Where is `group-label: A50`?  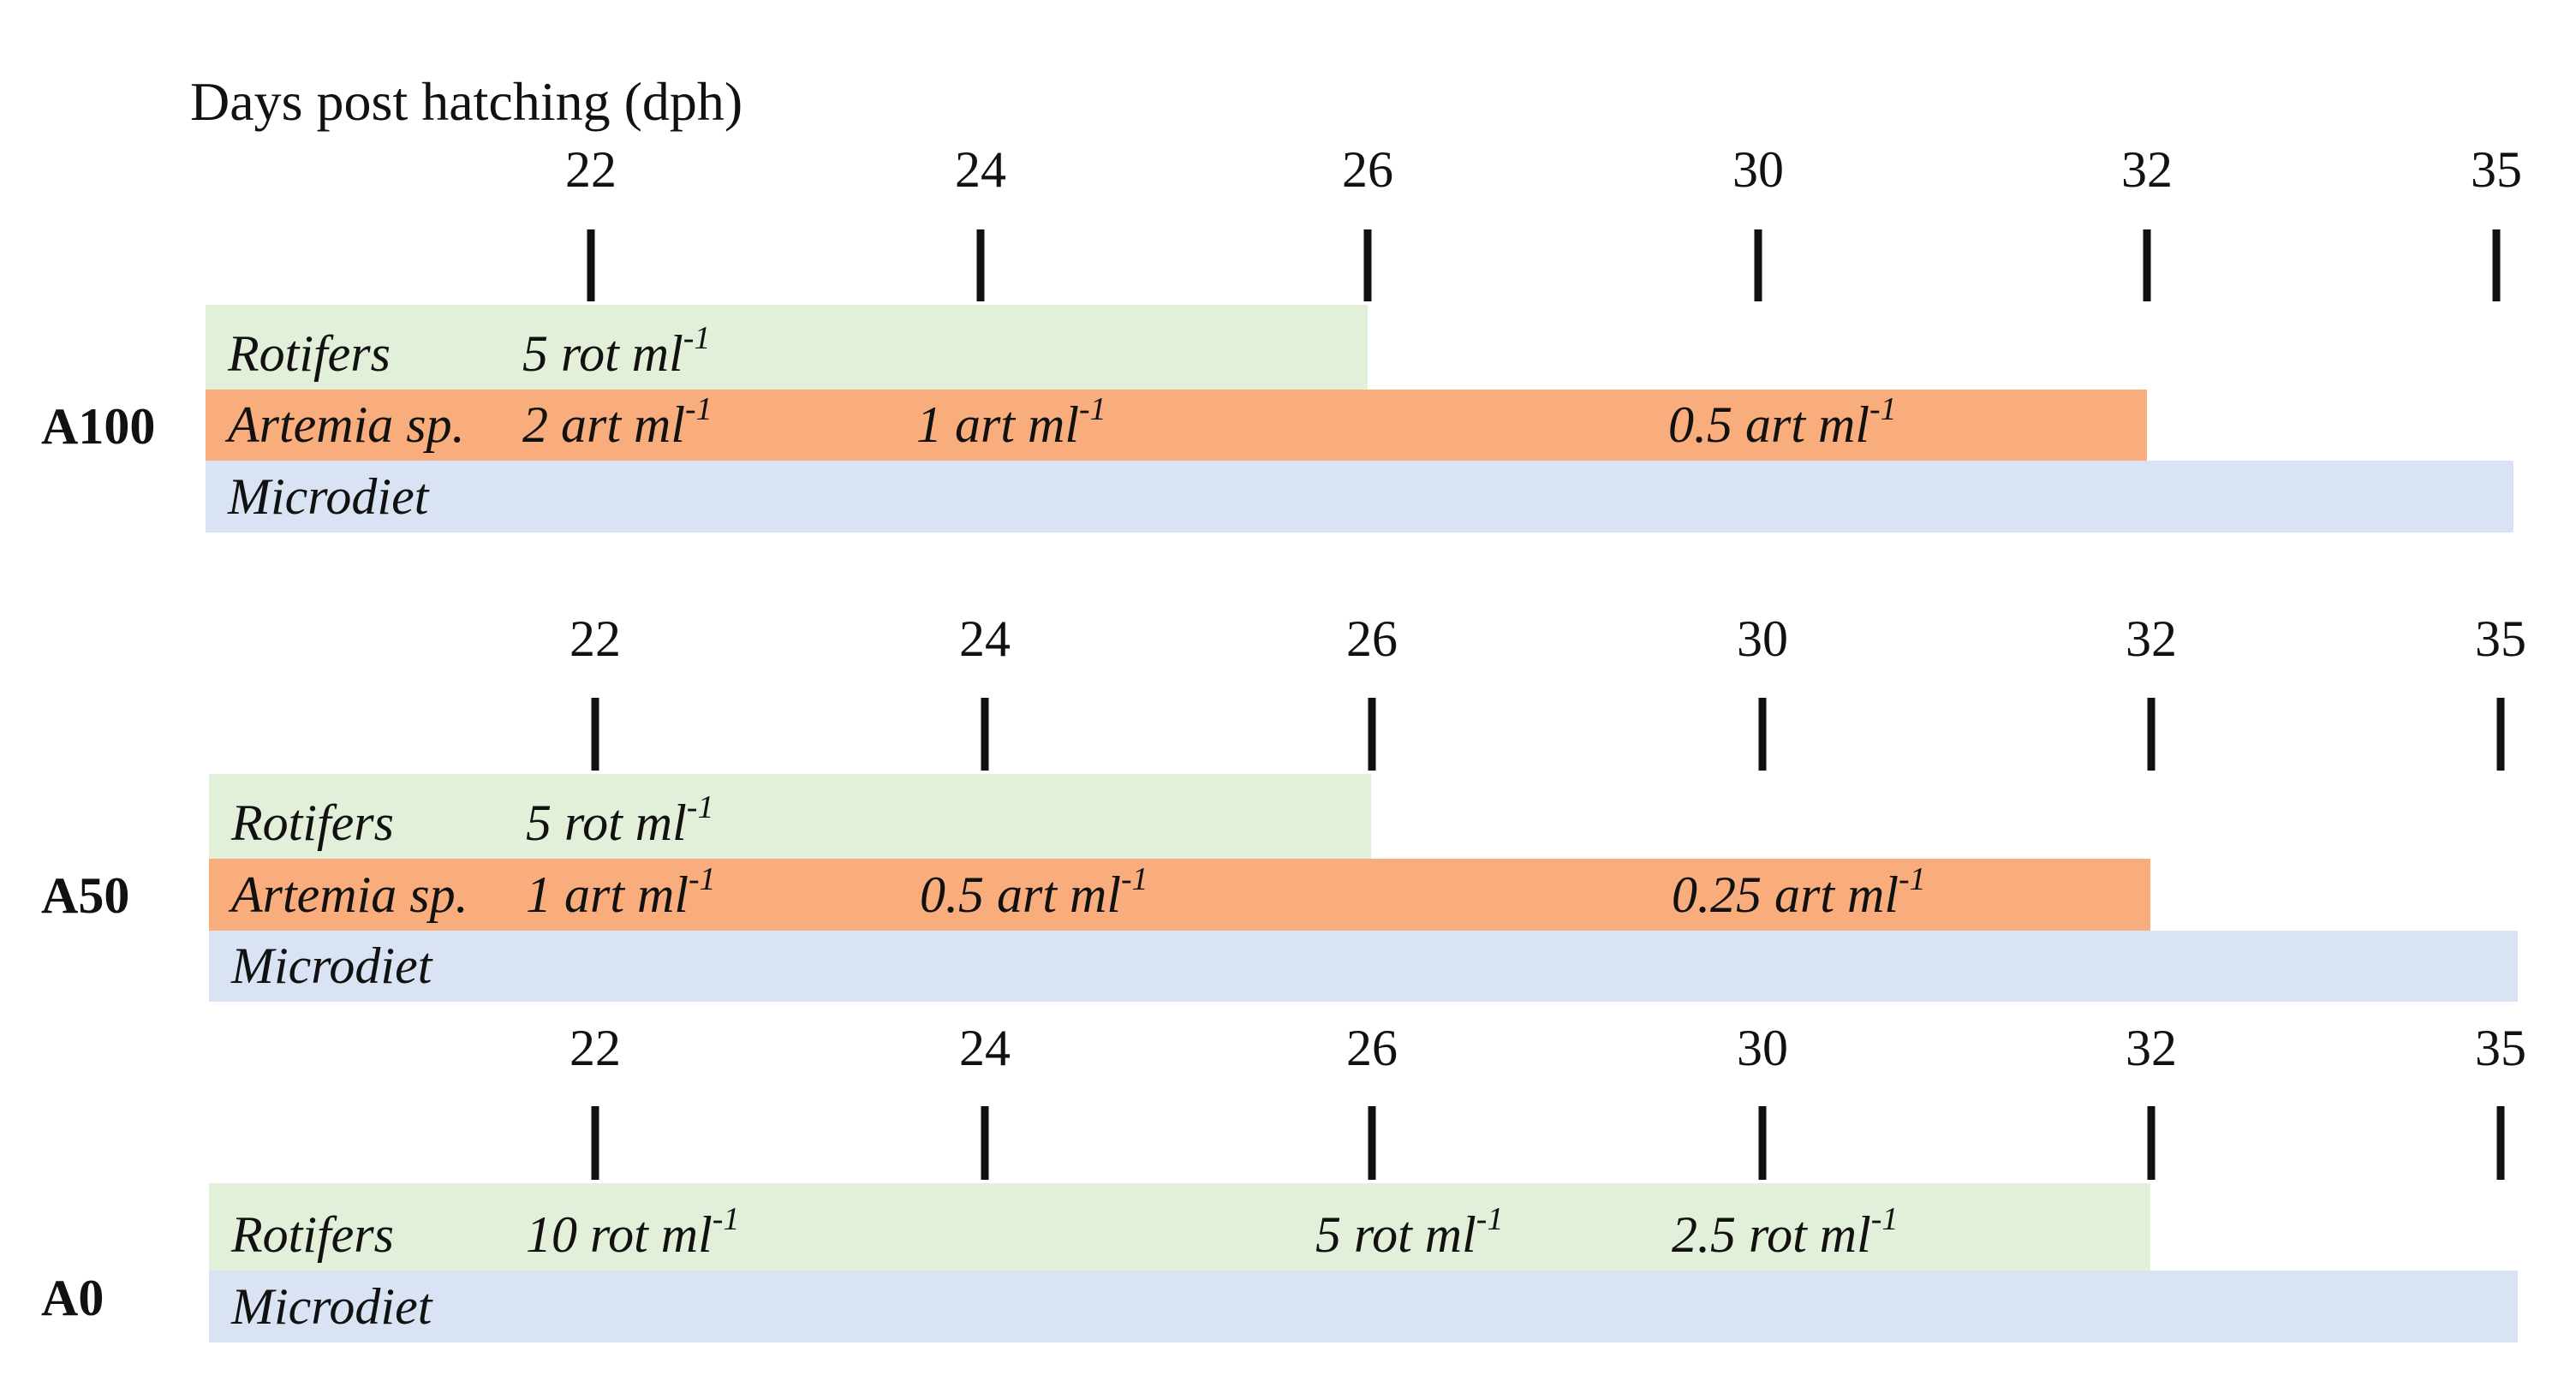
group-label: A50 is located at coordinates (85, 895).